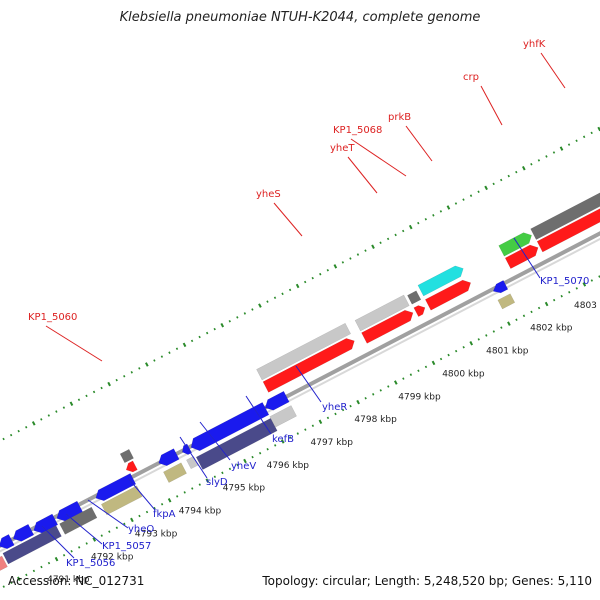 This screenshot has height=600, width=600. I want to click on gene-crp-red, so click(521, 256).